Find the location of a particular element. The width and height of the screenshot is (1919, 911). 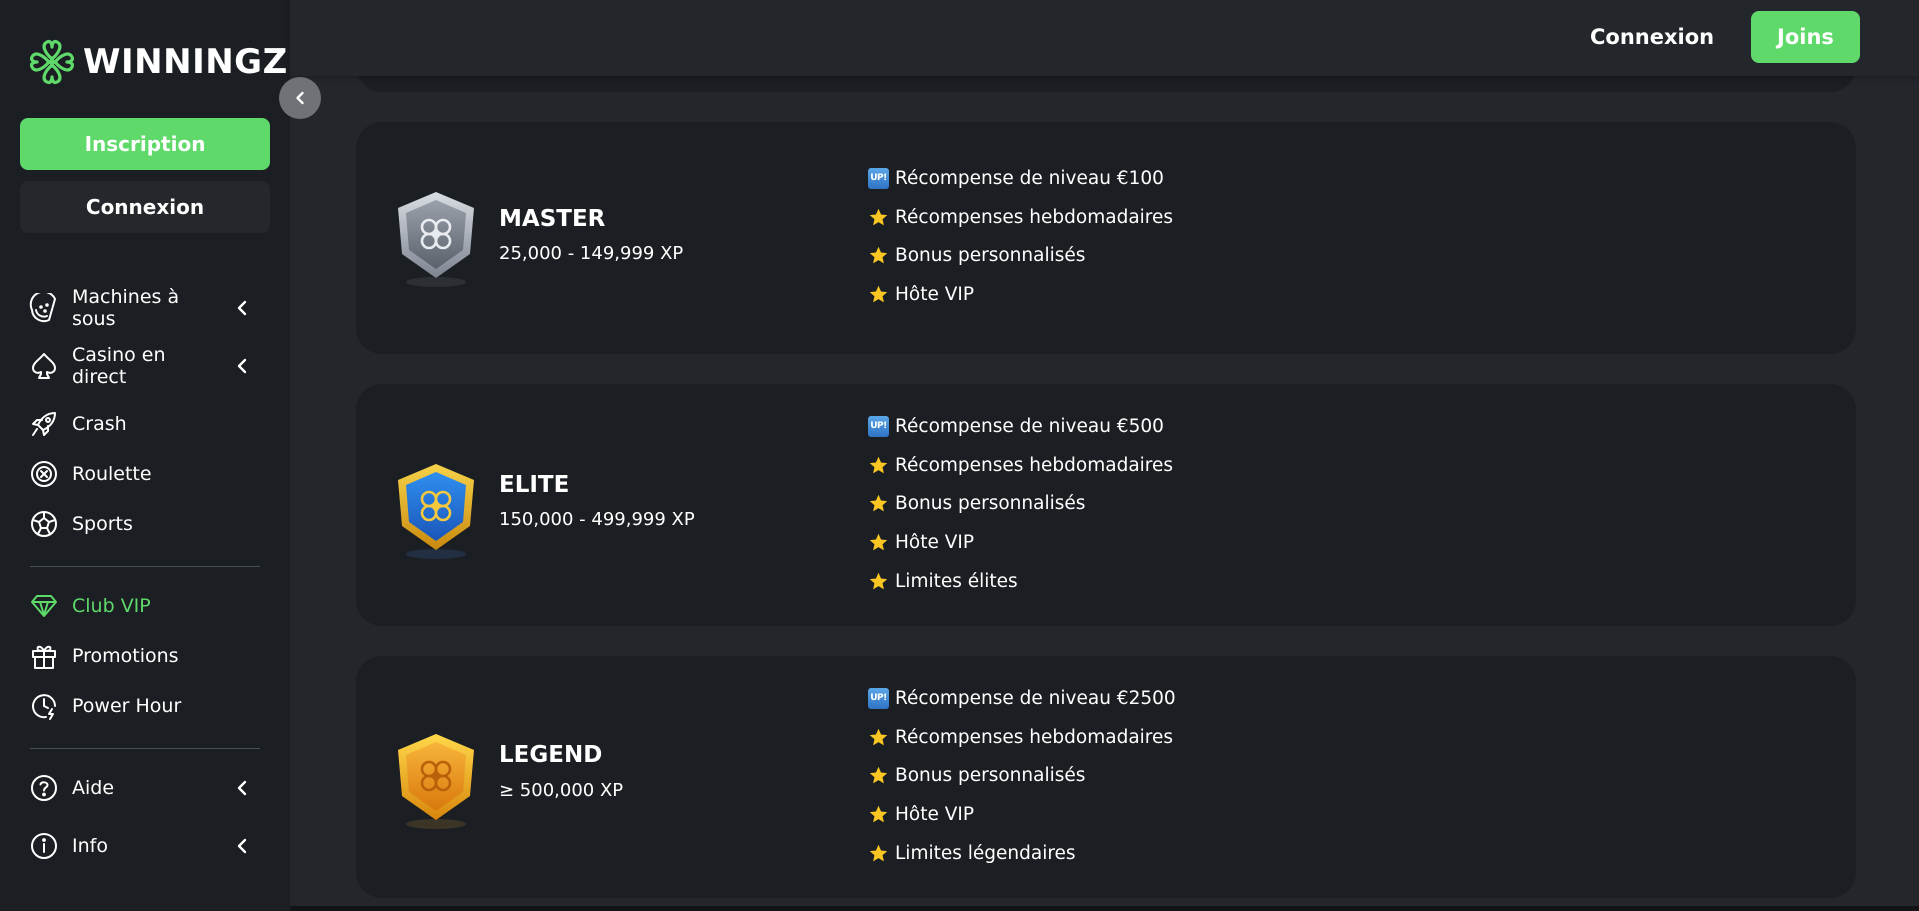

sidebar-item-power-hour: Power Hour is located at coordinates (146, 706).